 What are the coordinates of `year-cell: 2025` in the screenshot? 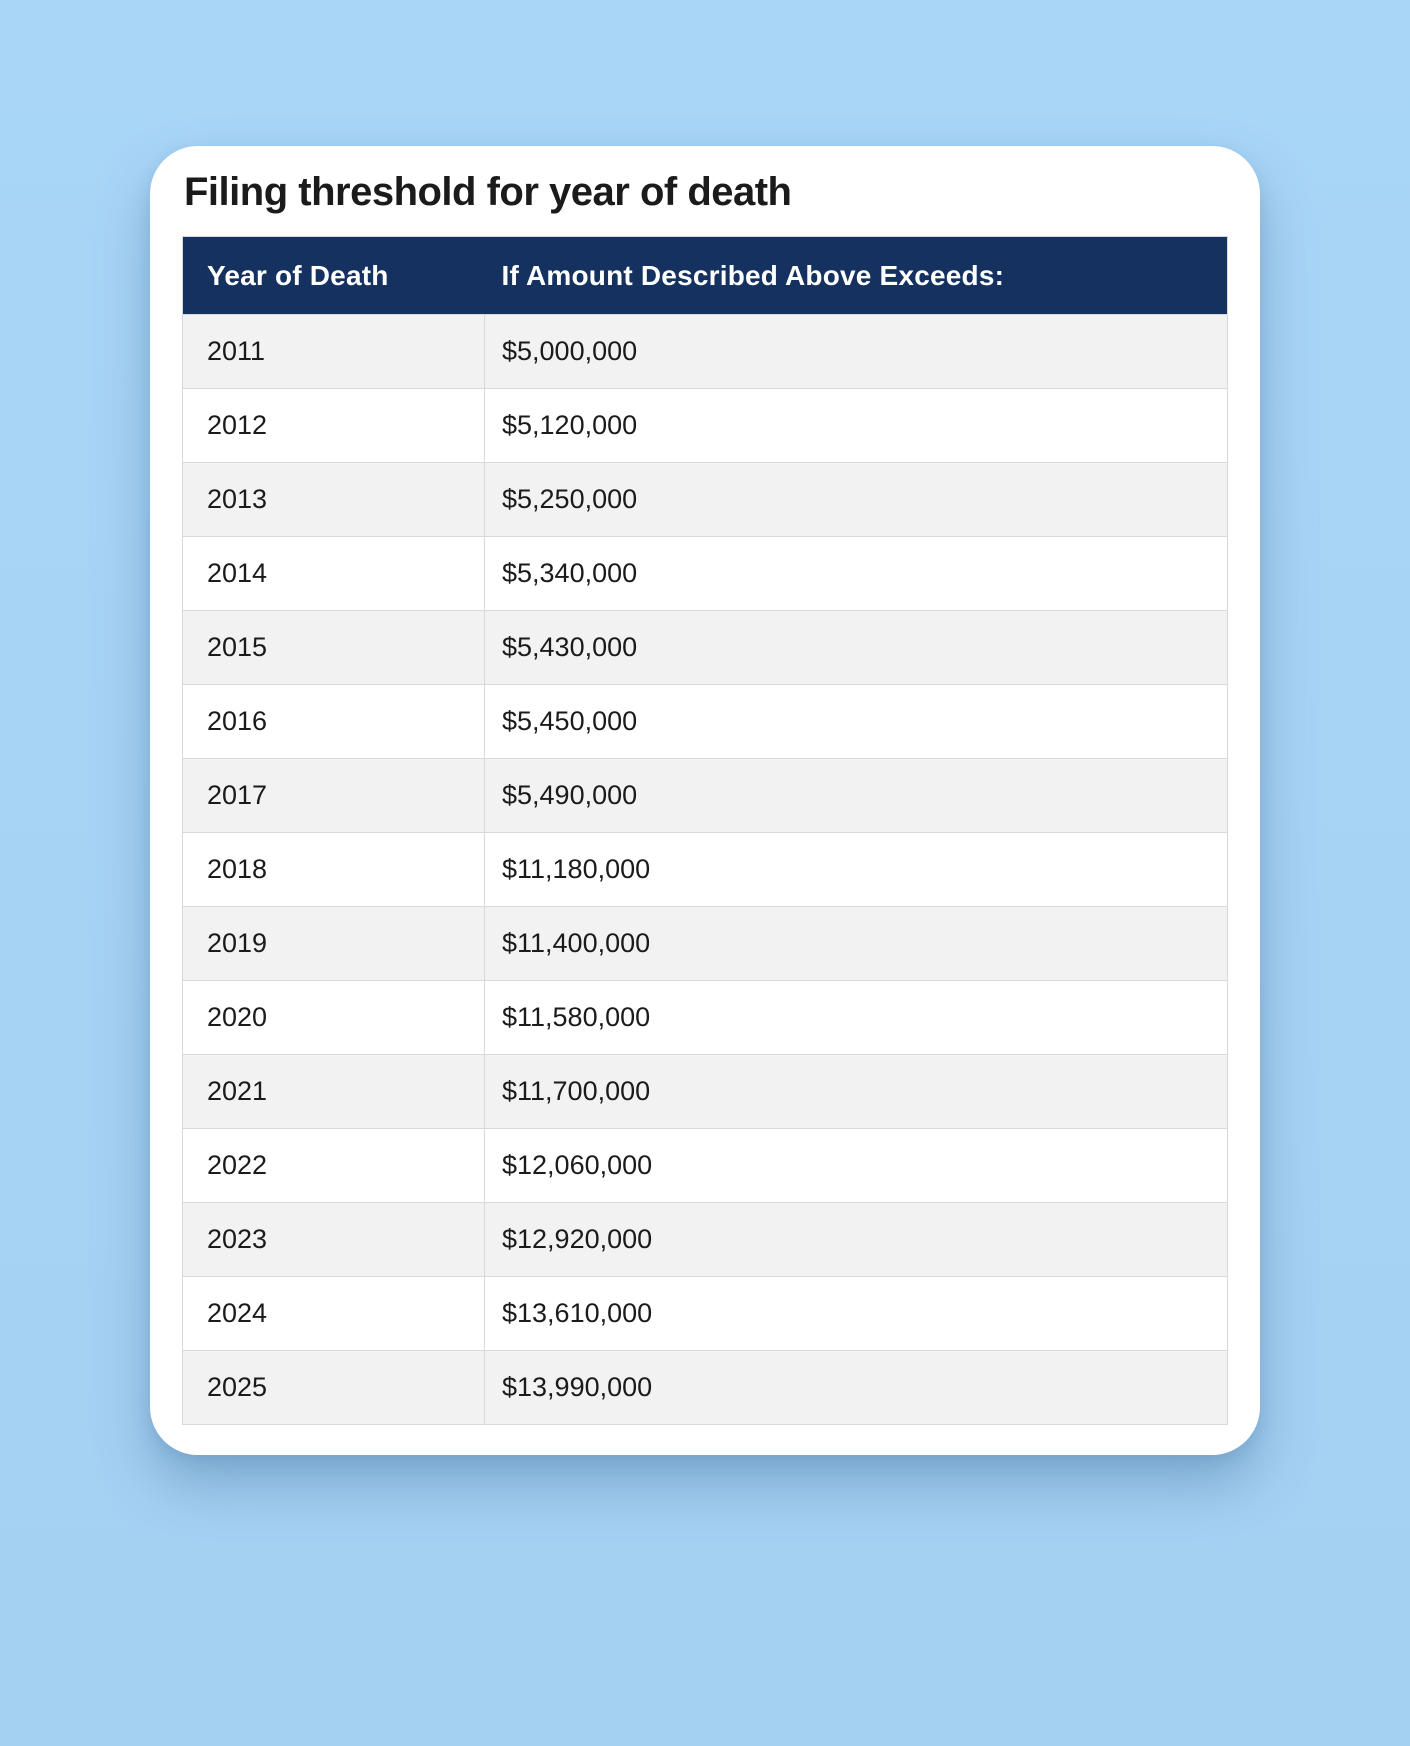 It's located at (333, 1387).